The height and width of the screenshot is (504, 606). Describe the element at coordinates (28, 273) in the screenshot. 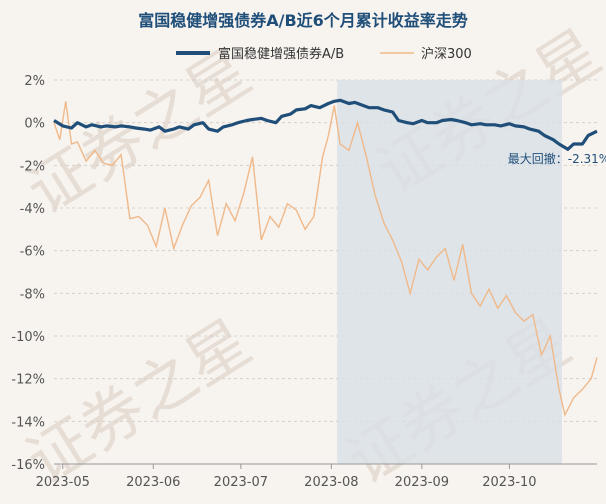

I see `y-axis-ticks: 2% 0% -2% -4% -6% -8% -10% -12% -14% -16%` at that location.